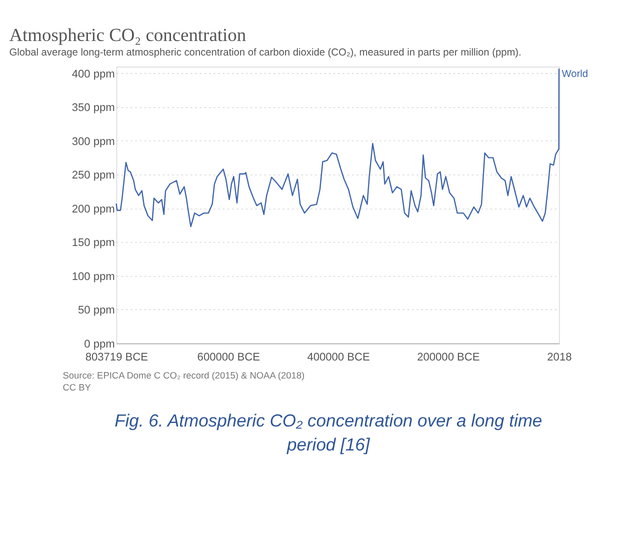 This screenshot has height=535, width=630. Describe the element at coordinates (328, 432) in the screenshot. I see `caption: Fig. 6. Atmospheric CO₂ concentration over a long time period [16]` at that location.